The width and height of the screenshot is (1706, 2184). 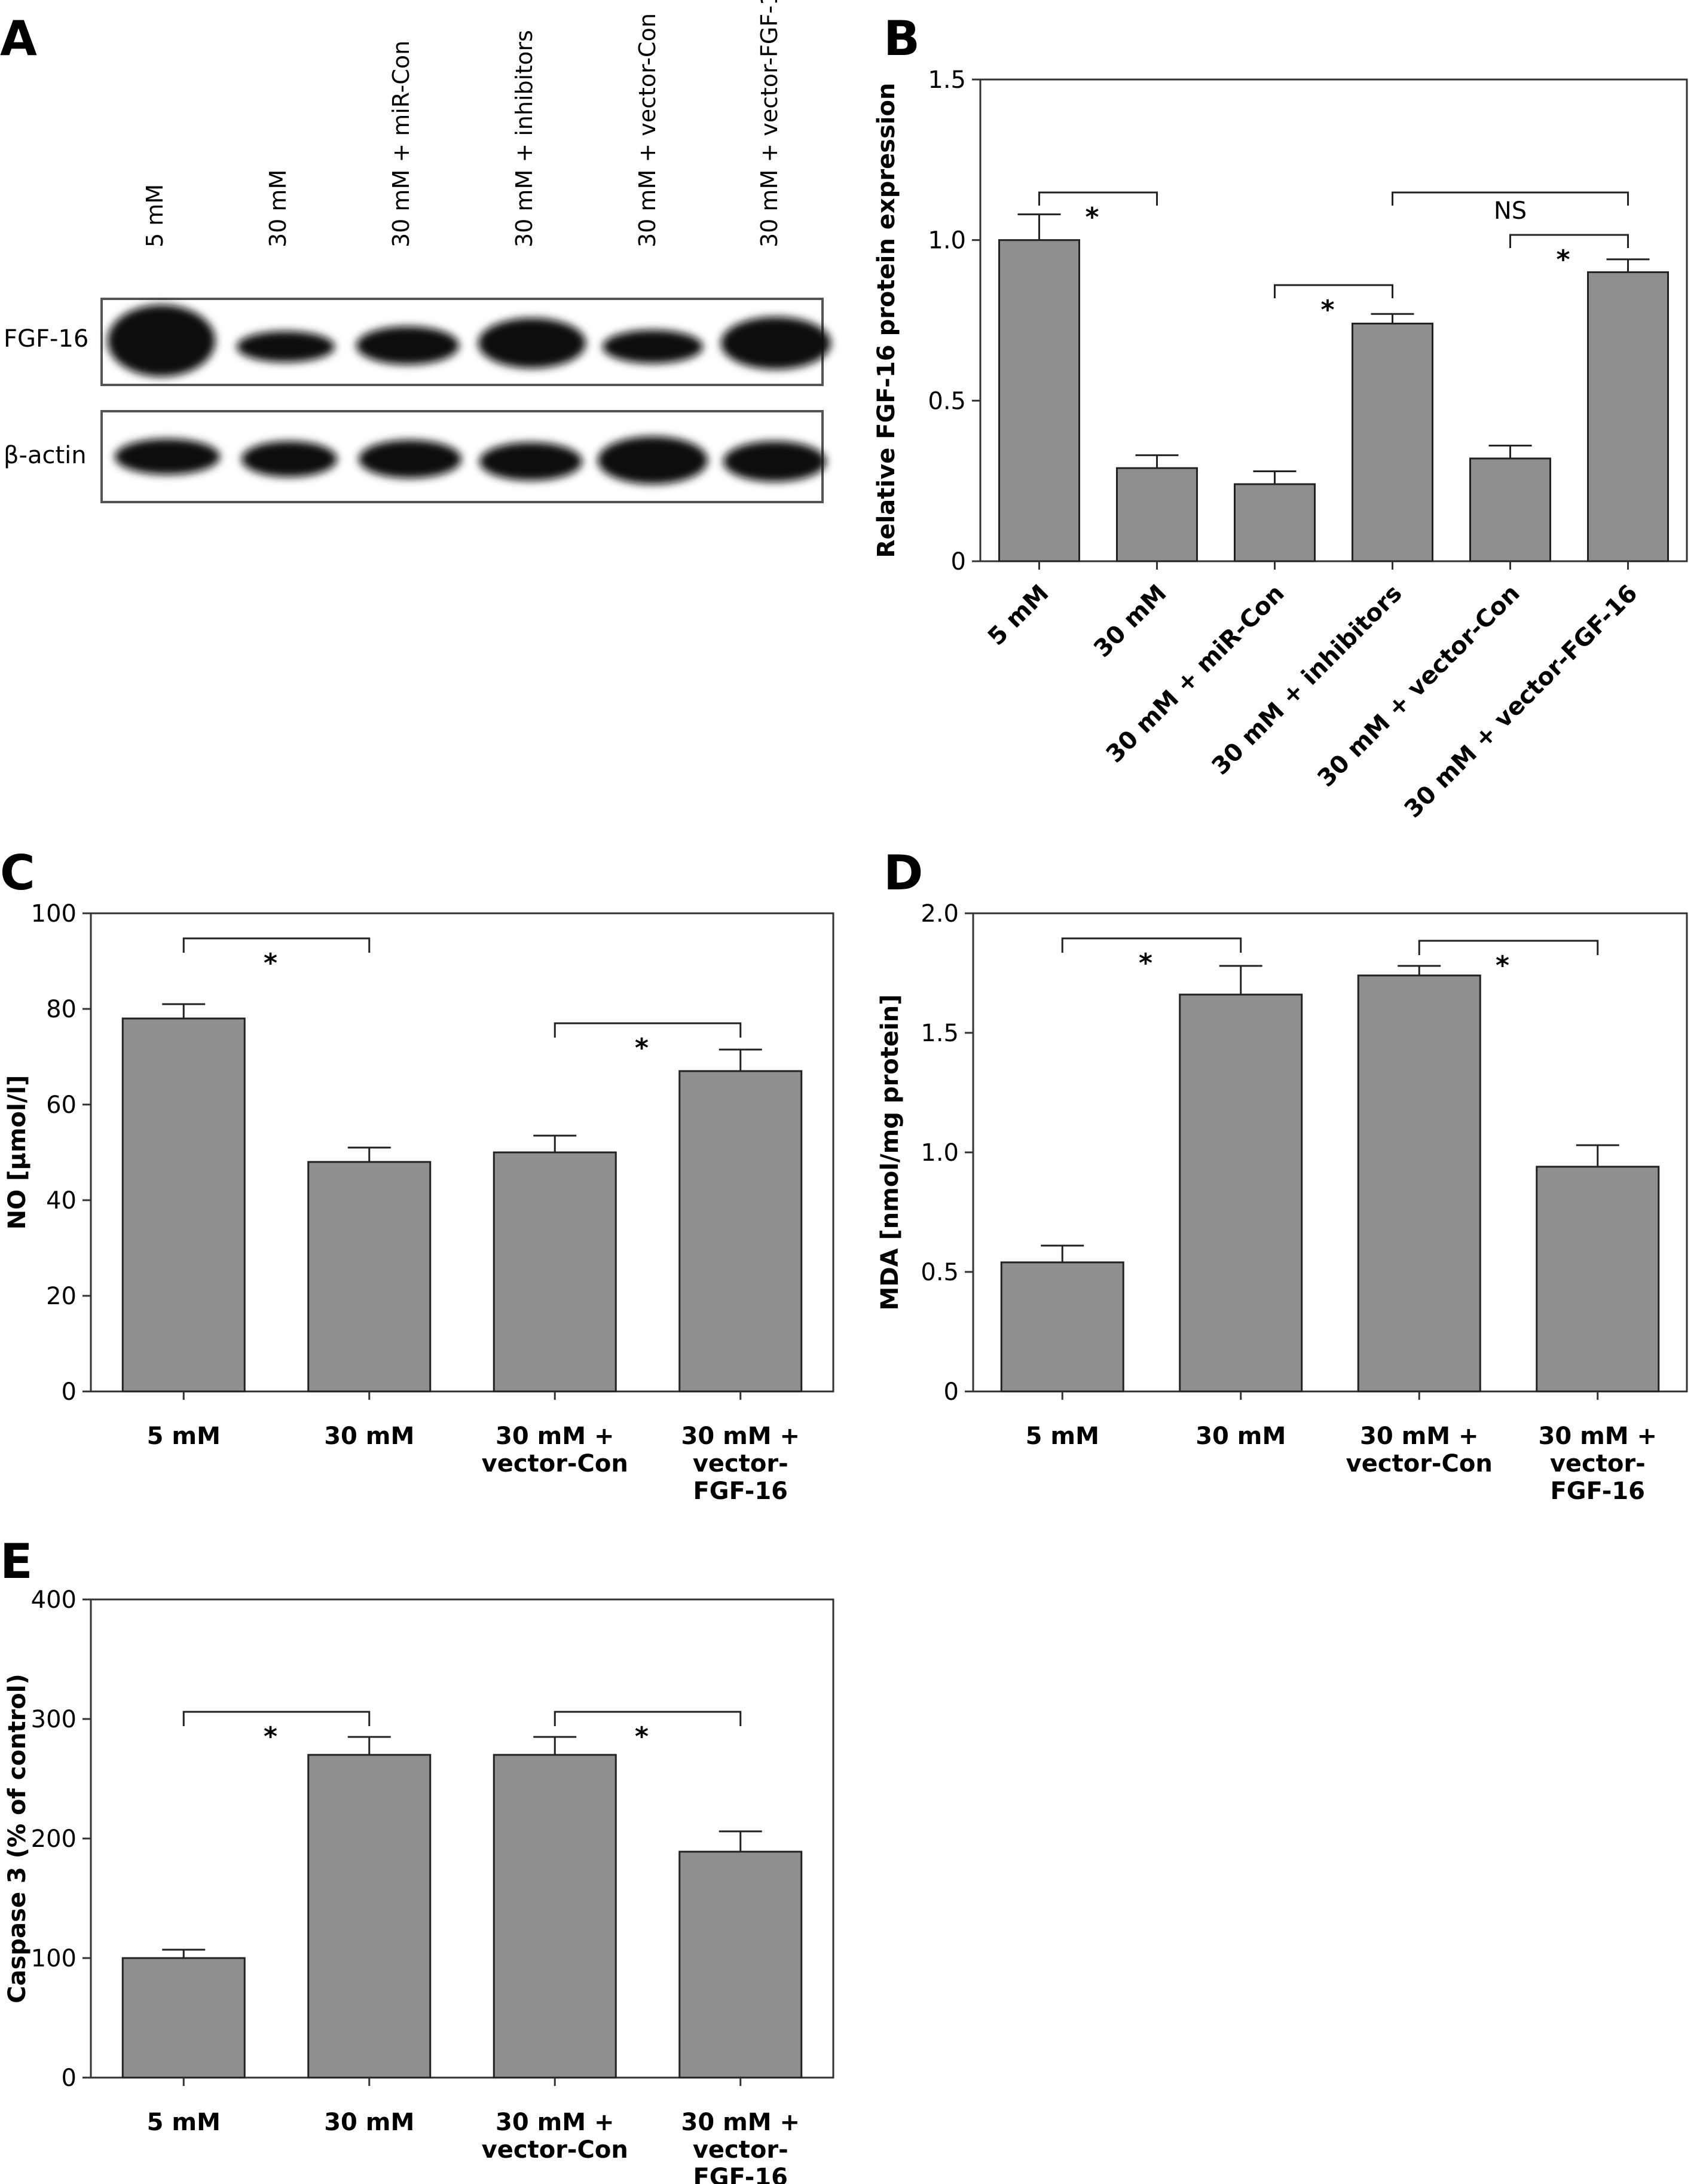 I want to click on plot-frame-b, so click(x=1333, y=320).